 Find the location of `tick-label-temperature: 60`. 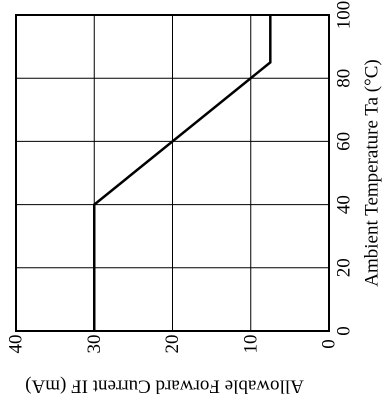

tick-label-temperature: 60 is located at coordinates (344, 141).